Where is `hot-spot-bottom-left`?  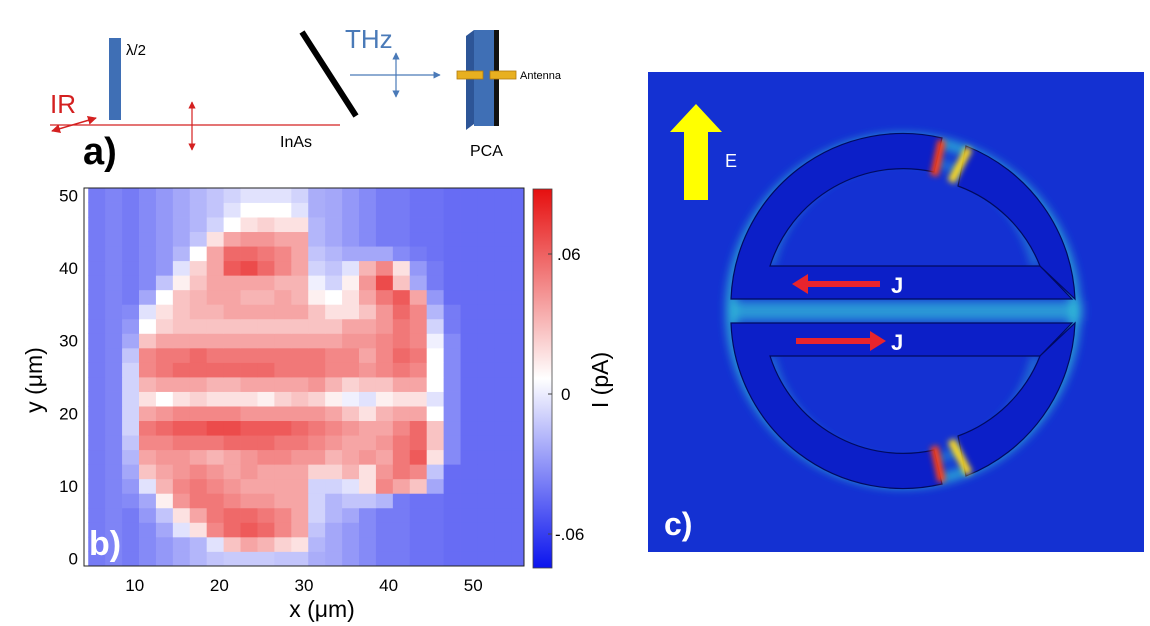
hot-spot-bottom-left is located at coordinates (938, 464).